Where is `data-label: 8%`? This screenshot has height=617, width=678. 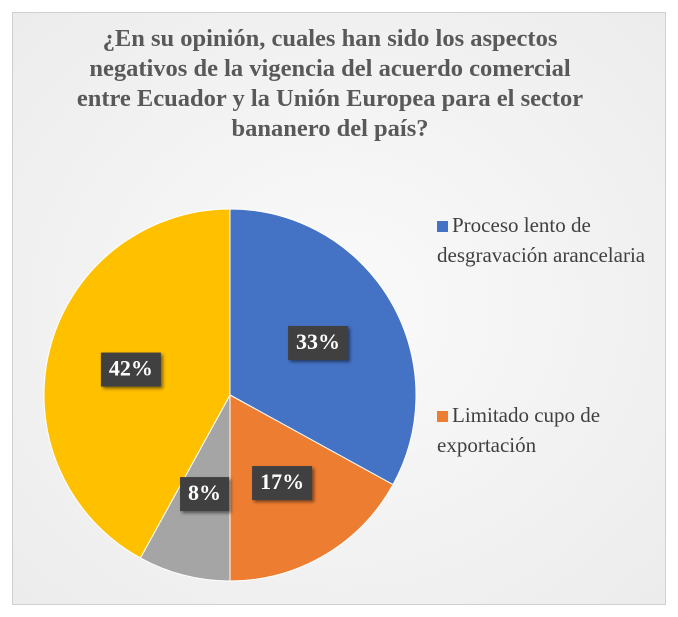 data-label: 8% is located at coordinates (205, 494).